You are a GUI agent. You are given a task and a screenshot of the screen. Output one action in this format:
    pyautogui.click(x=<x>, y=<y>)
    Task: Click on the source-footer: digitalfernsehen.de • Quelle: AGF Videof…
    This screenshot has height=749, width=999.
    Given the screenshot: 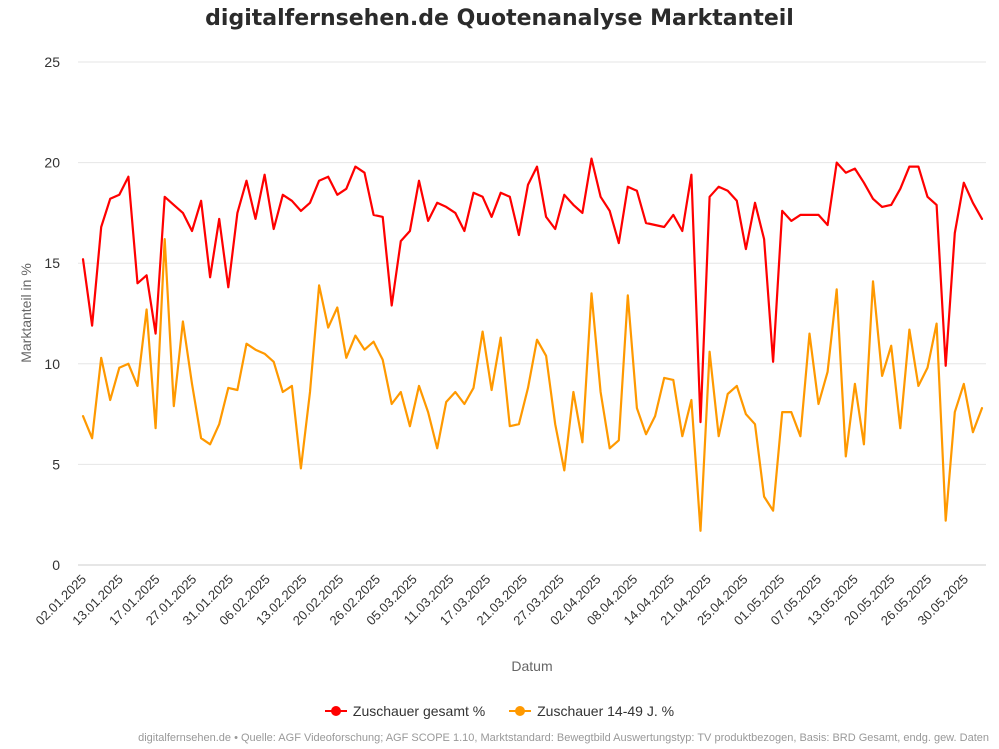 What is the action you would take?
    pyautogui.click(x=563, y=738)
    